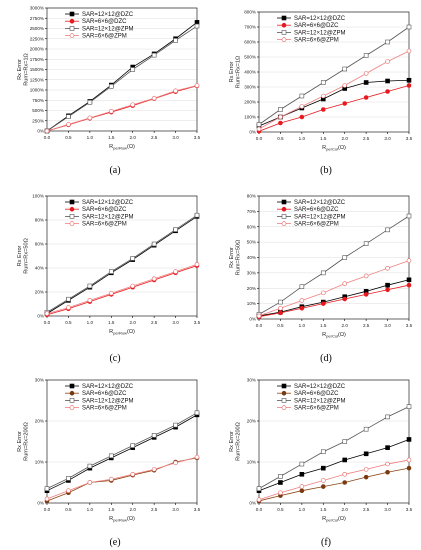 Image resolution: width=421 pixels, height=550 pixels. Describe the element at coordinates (409, 325) in the screenshot. I see `x-tick-label: 3.5` at that location.